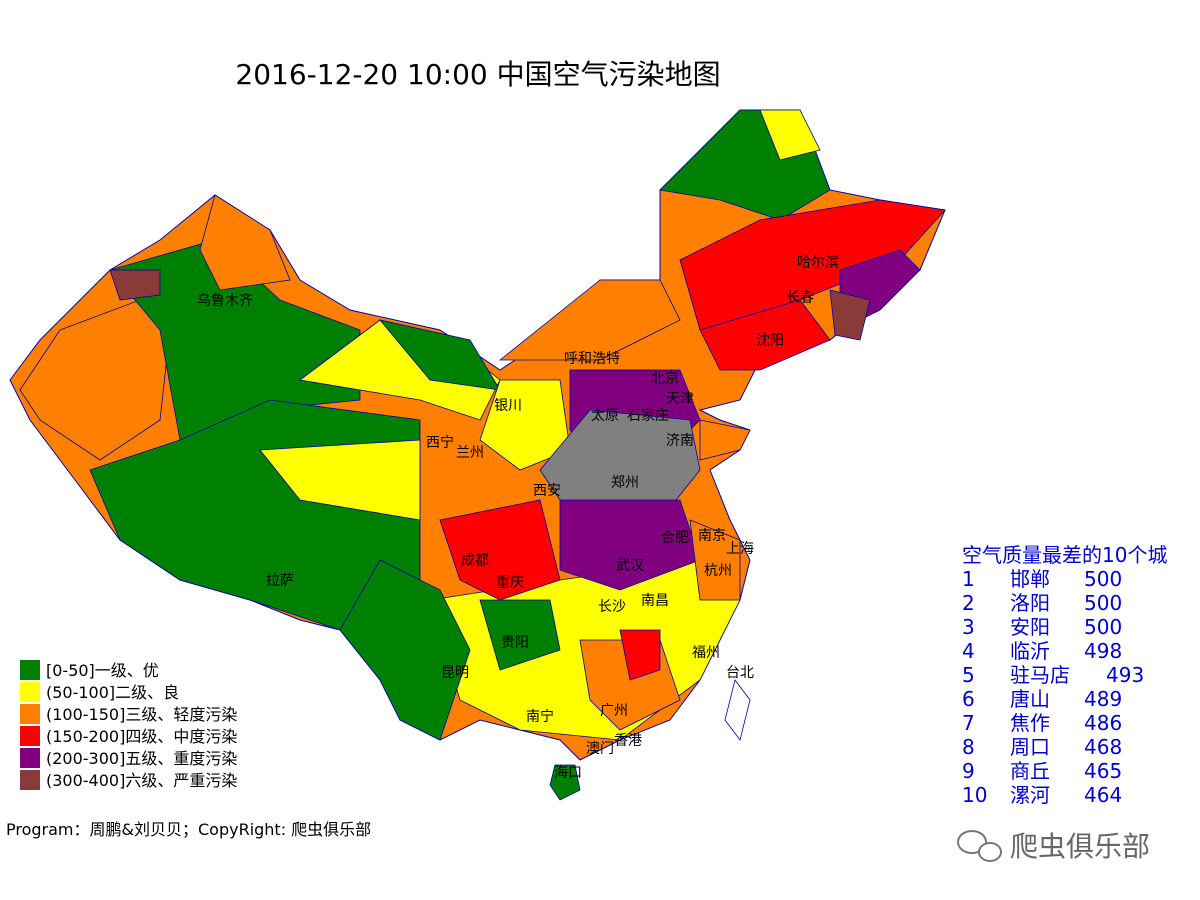  Describe the element at coordinates (968, 675) in the screenshot. I see `rank-number: 5` at that location.